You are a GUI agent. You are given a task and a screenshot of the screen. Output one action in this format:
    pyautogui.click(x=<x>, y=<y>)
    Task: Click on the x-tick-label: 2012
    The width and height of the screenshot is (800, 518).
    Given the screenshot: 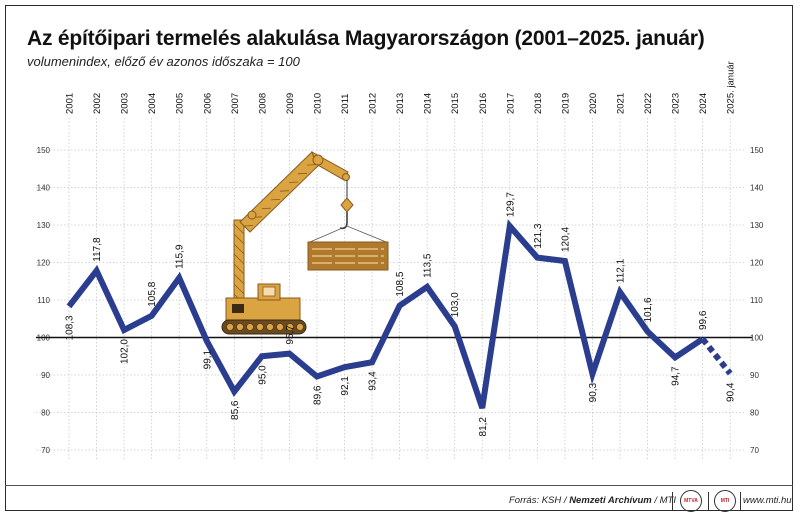 What is the action you would take?
    pyautogui.click(x=373, y=103)
    